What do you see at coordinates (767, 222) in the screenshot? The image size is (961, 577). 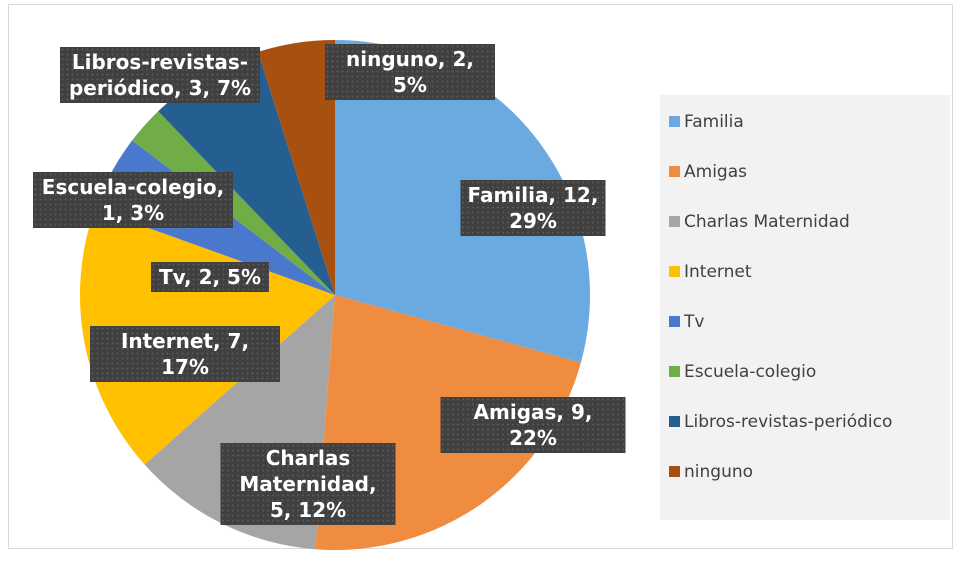 I see `legend-label: Charlas Maternidad` at bounding box center [767, 222].